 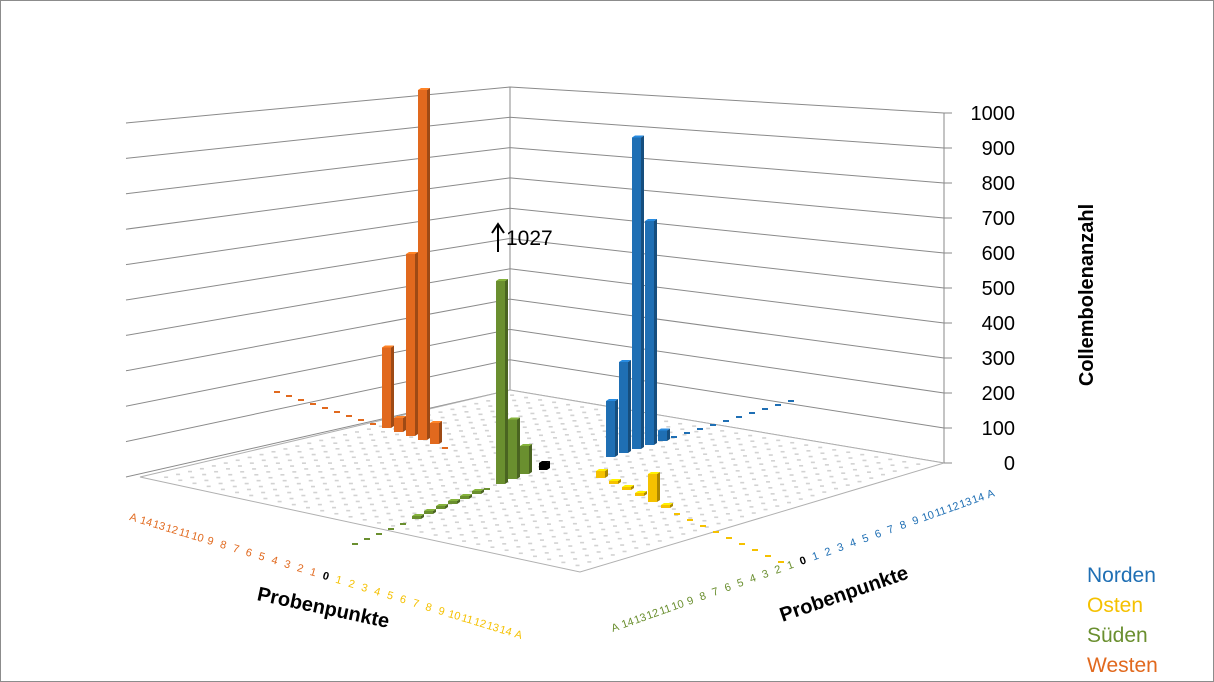 What do you see at coordinates (325, 576) in the screenshot?
I see `x-category-label: 0` at bounding box center [325, 576].